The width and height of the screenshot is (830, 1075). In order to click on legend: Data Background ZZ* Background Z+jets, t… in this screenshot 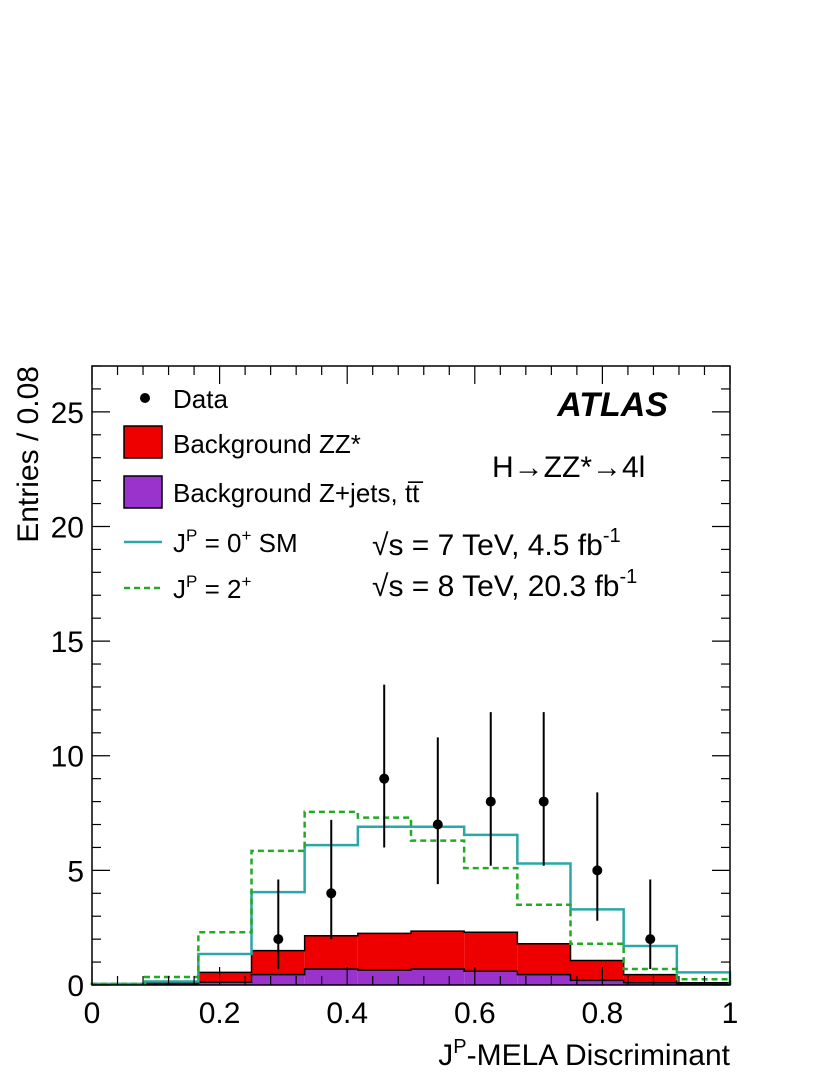, I will do `click(273, 494)`.